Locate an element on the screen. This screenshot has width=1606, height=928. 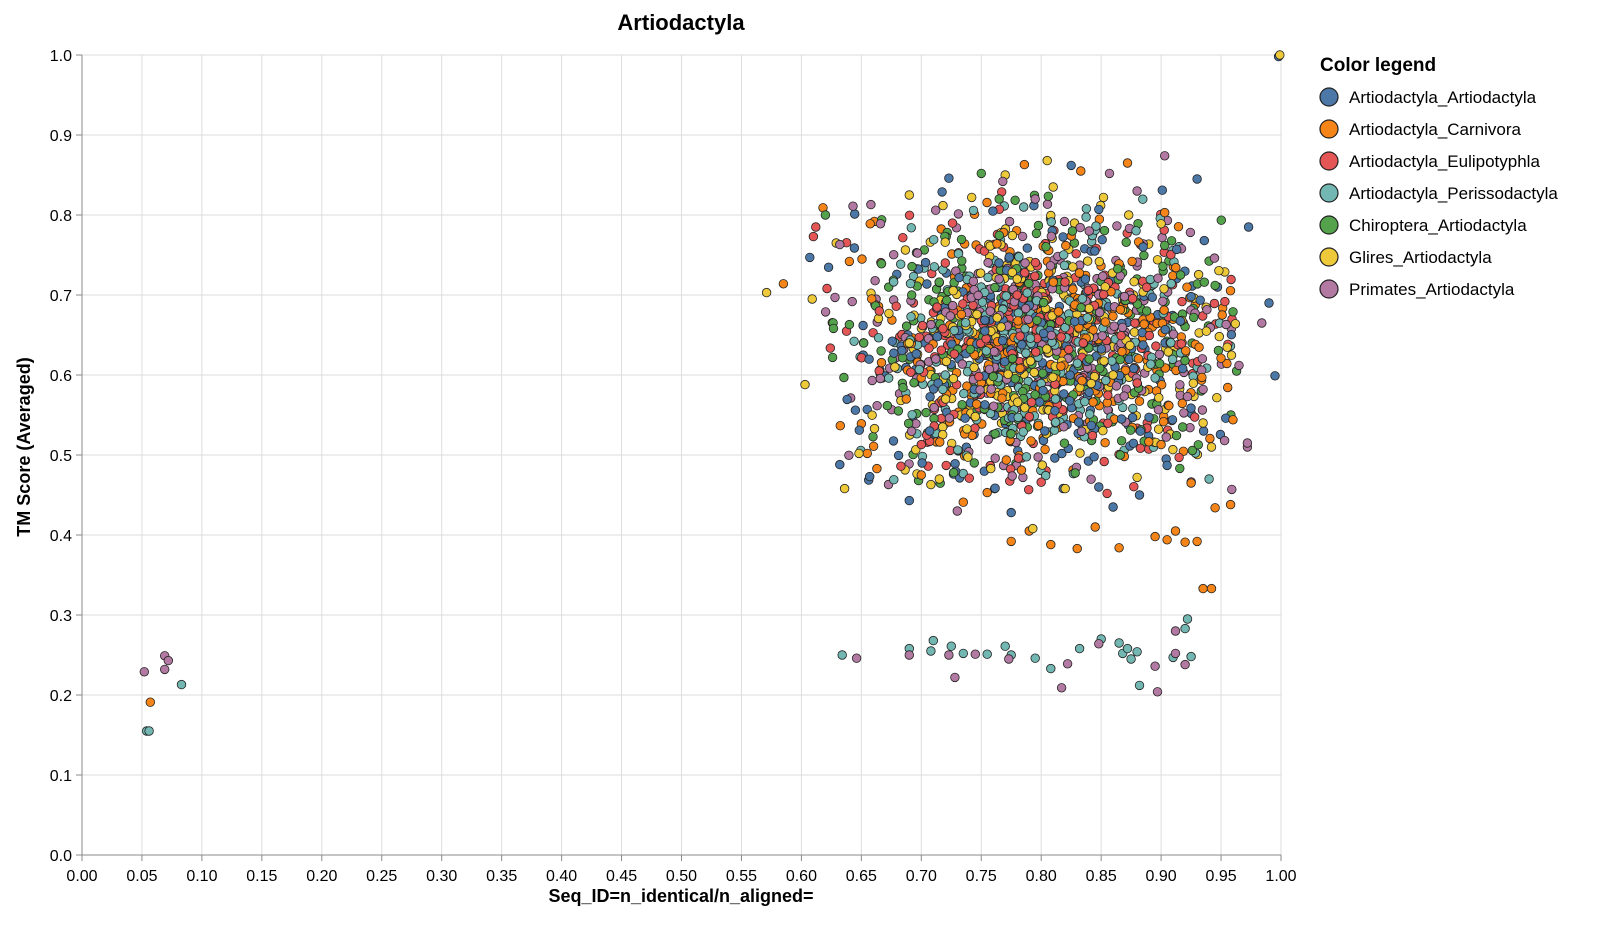
x-tick-label: 0.05 is located at coordinates (141, 876).